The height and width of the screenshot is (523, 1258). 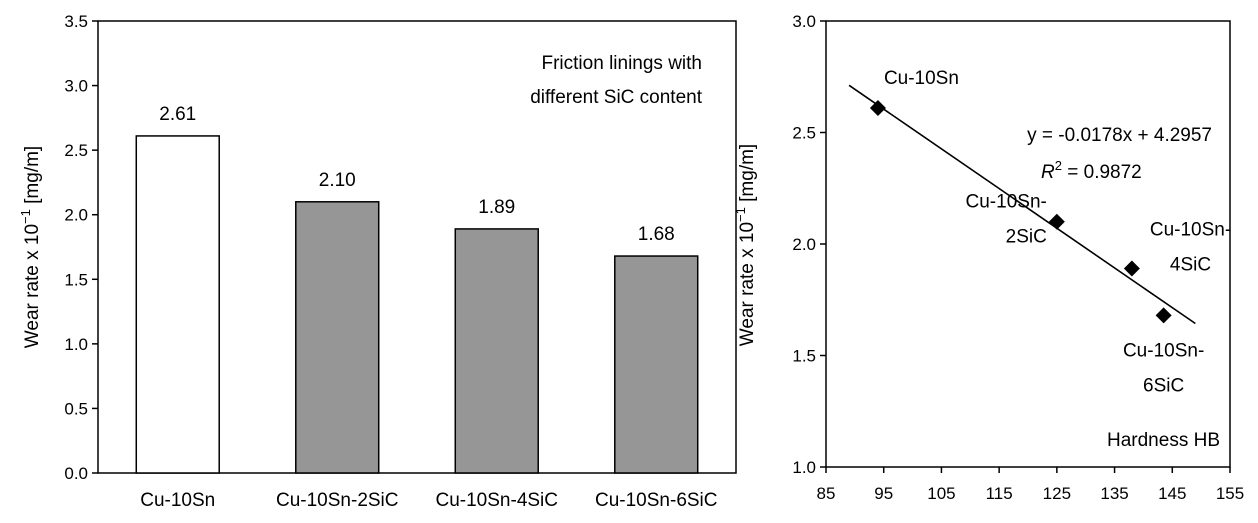 I want to click on bar-category-label: Cu-10Sn, so click(x=177, y=500).